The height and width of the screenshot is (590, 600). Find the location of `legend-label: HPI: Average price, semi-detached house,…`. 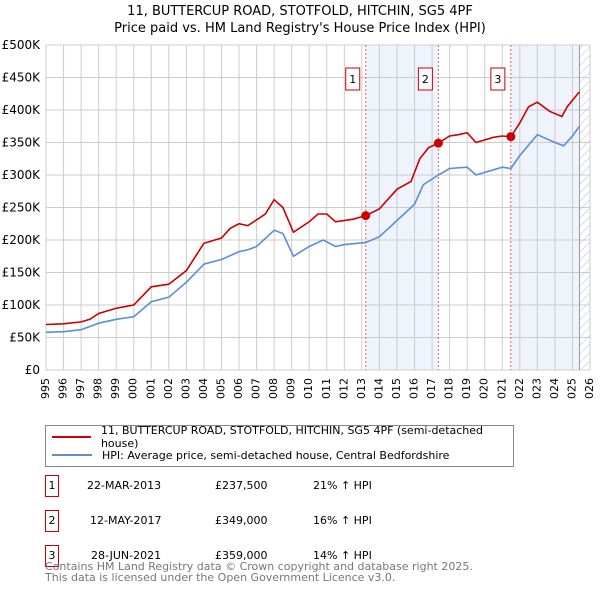

legend-label: HPI: Average price, semi-detached house,… is located at coordinates (276, 455).